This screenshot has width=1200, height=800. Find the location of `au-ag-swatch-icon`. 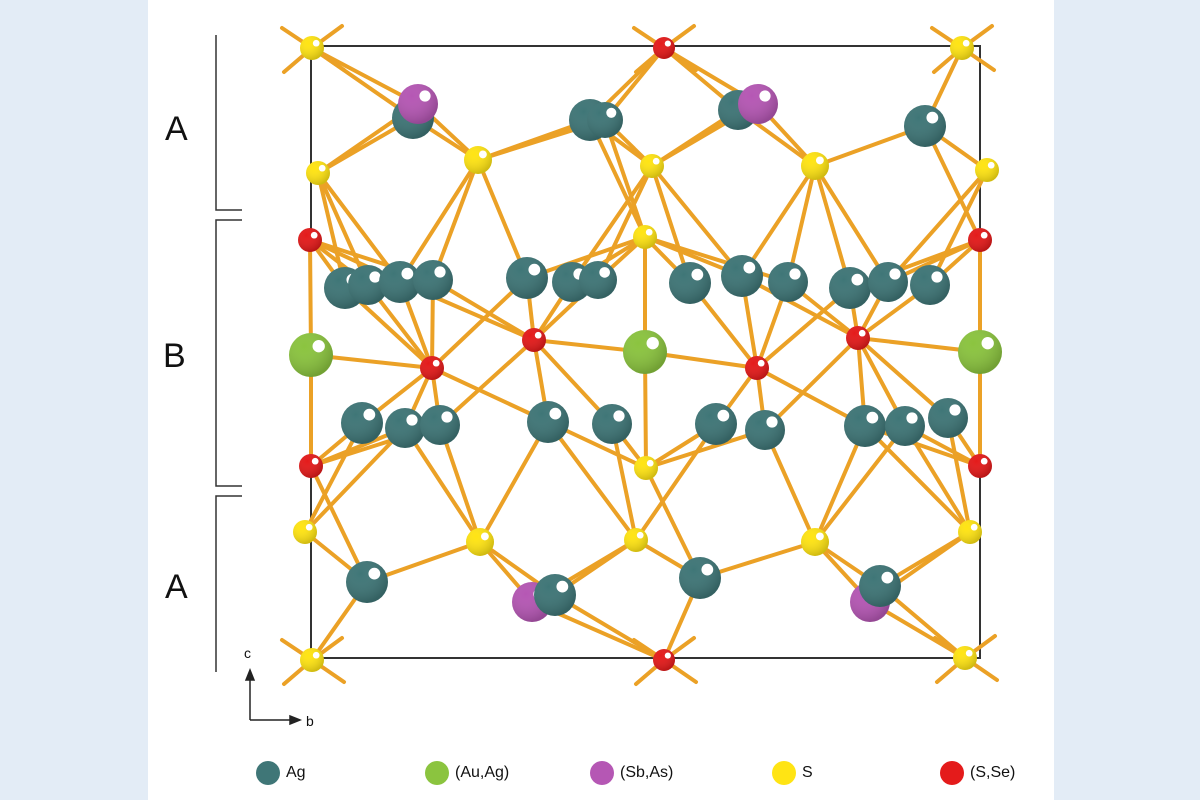

au-ag-swatch-icon is located at coordinates (437, 773).